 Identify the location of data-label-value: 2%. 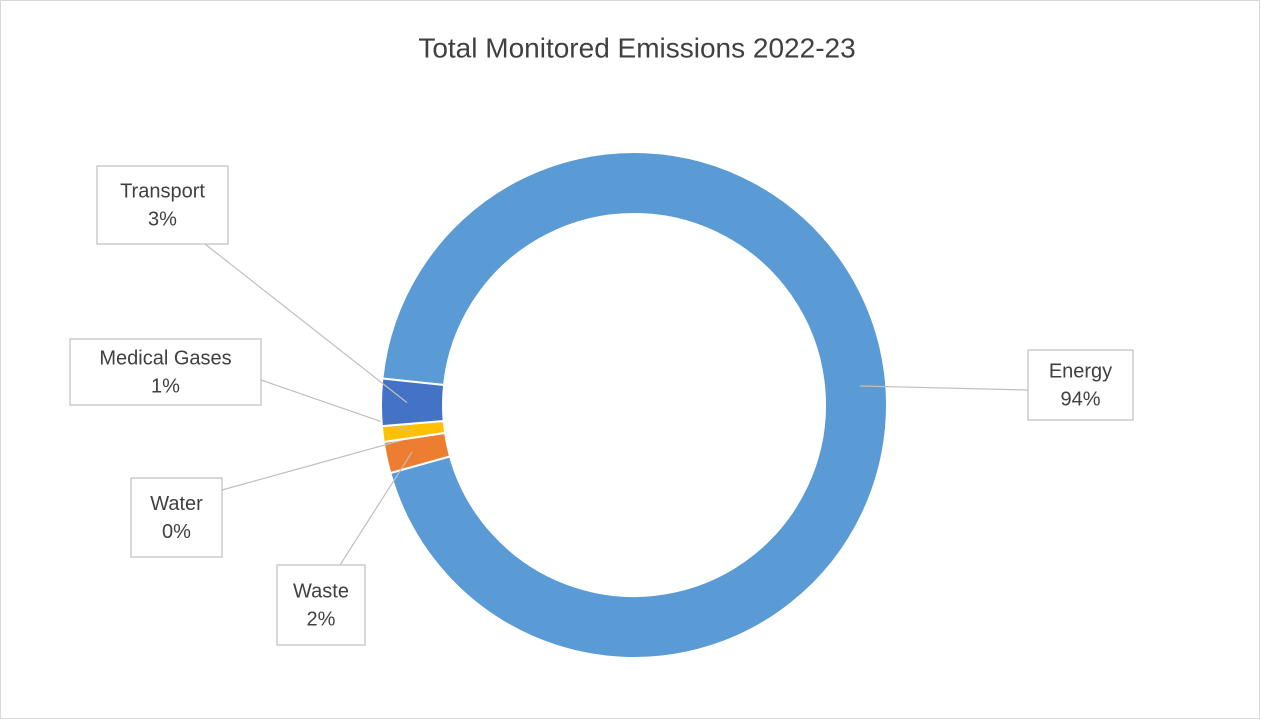
(321, 619).